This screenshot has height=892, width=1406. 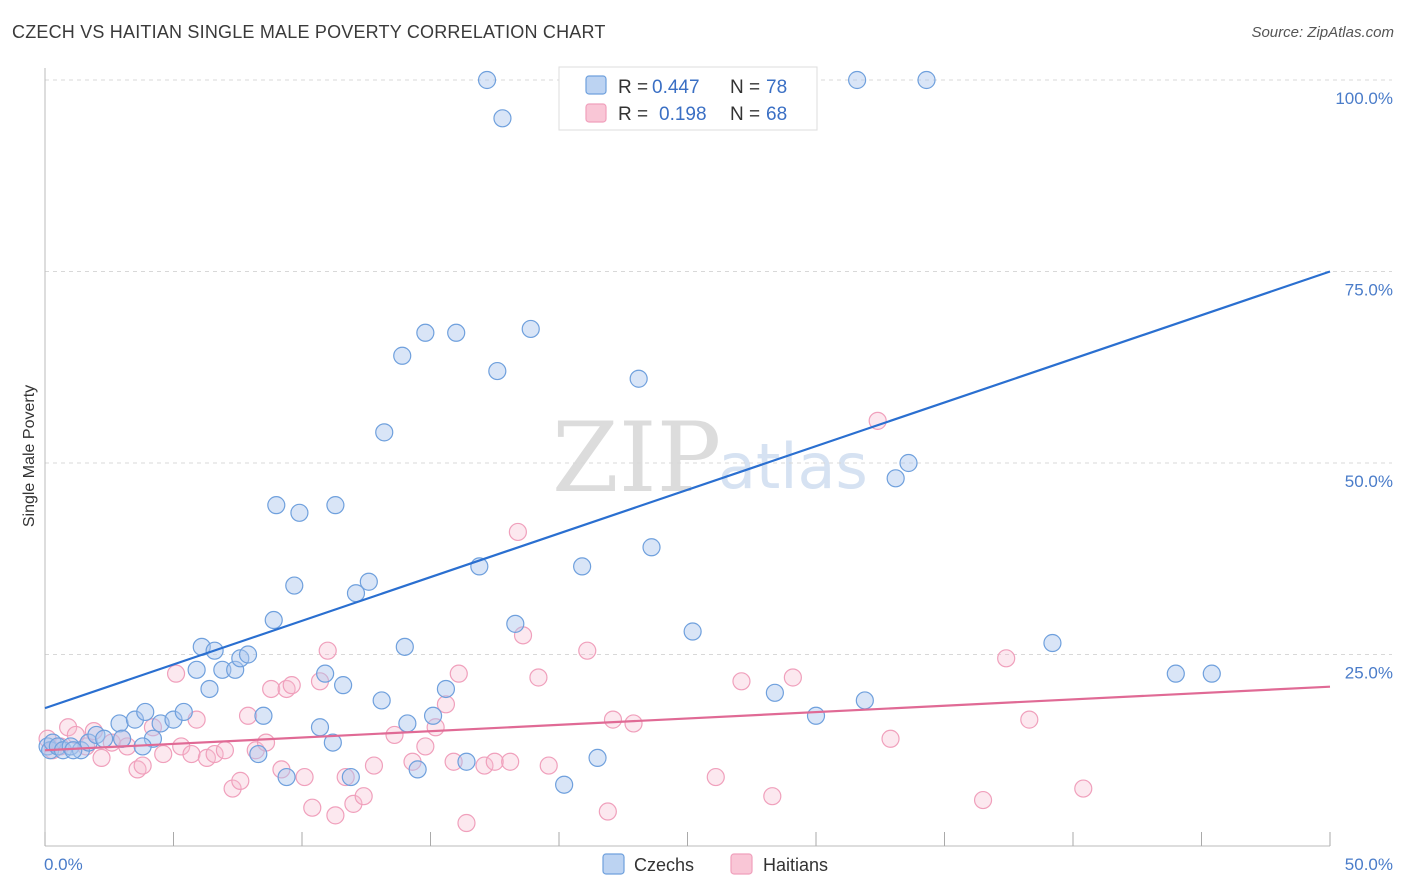 I want to click on x-tick-label-max: 50.0%, so click(x=1369, y=864).